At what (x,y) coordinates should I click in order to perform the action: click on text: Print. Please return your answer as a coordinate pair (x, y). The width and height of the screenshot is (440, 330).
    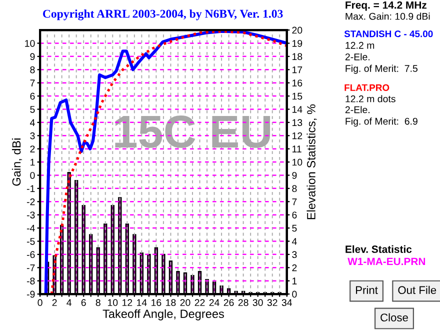
    Looking at the image, I should click on (367, 290).